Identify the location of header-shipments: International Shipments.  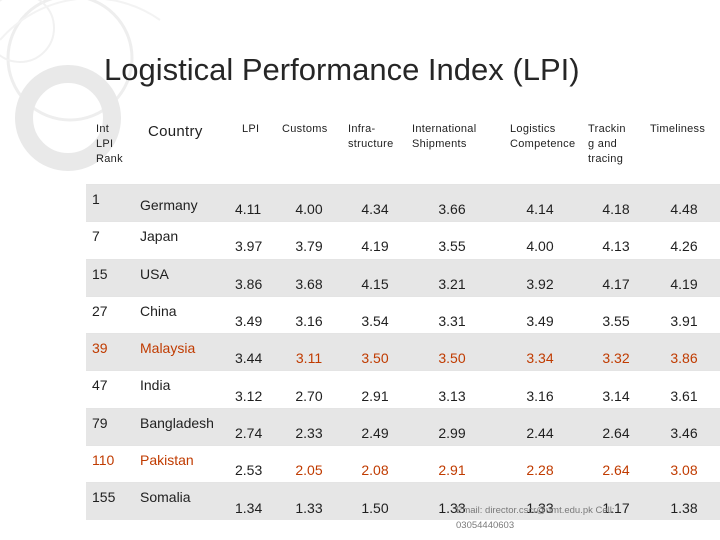
(444, 136).